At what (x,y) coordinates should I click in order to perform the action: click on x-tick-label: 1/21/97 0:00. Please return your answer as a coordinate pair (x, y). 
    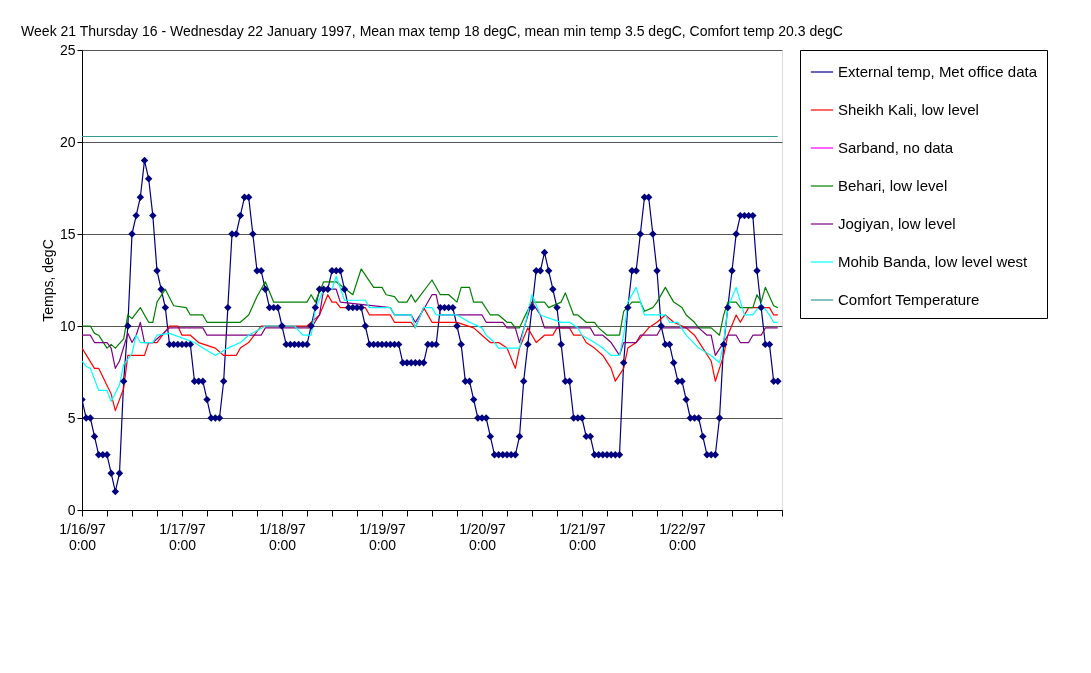
    Looking at the image, I should click on (583, 536).